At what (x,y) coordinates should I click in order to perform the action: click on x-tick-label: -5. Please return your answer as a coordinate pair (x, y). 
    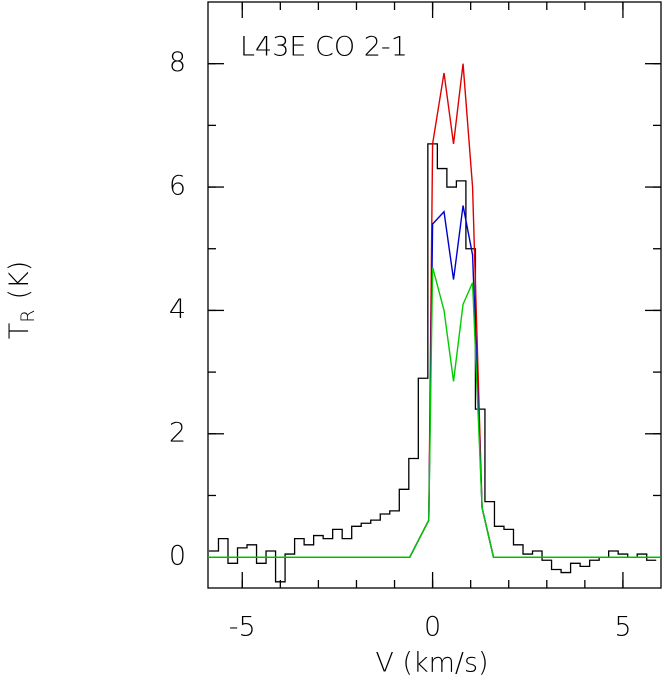
    Looking at the image, I should click on (242, 627).